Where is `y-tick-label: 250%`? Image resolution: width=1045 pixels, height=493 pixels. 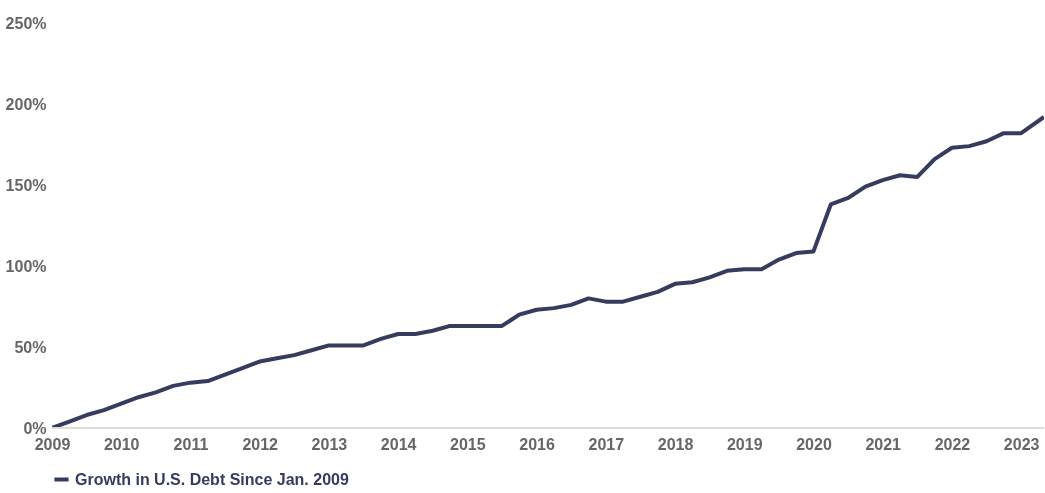
y-tick-label: 250% is located at coordinates (26, 23).